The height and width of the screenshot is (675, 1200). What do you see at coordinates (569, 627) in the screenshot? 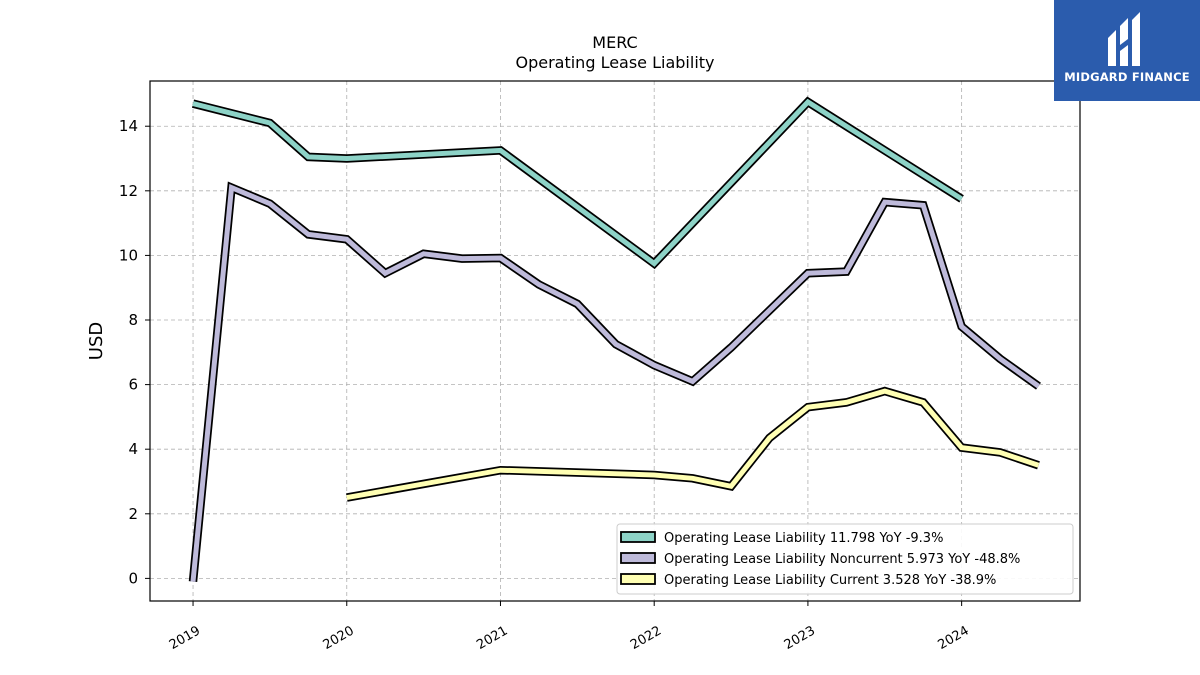
I see `x-axis-ticks: 2019 2020 2021 2022 2023 2024` at bounding box center [569, 627].